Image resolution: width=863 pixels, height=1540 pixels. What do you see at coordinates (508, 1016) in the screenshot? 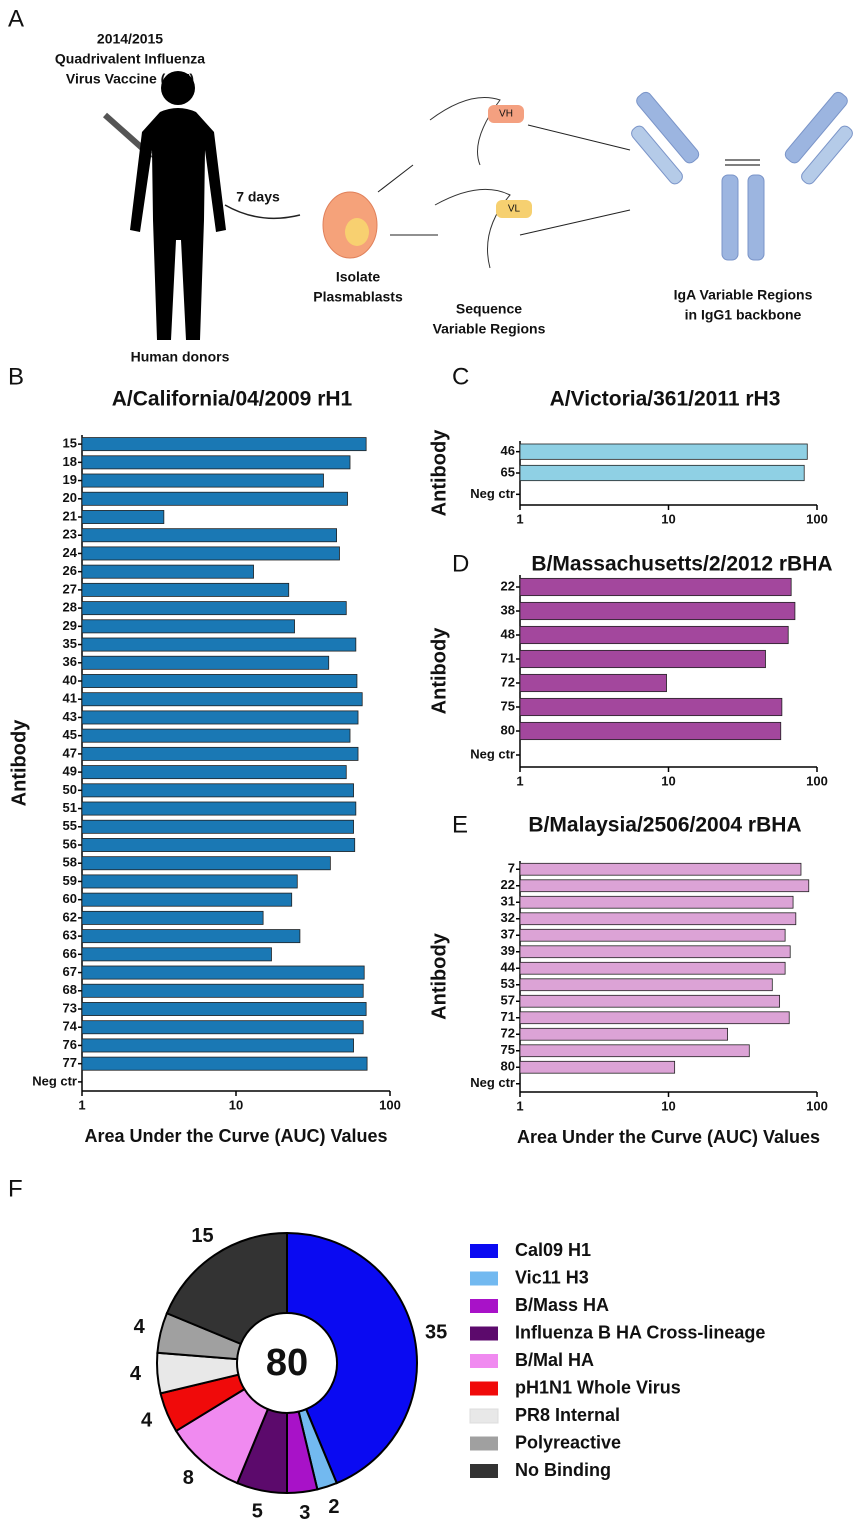
I see `y-tick-label: 71` at bounding box center [508, 1016].